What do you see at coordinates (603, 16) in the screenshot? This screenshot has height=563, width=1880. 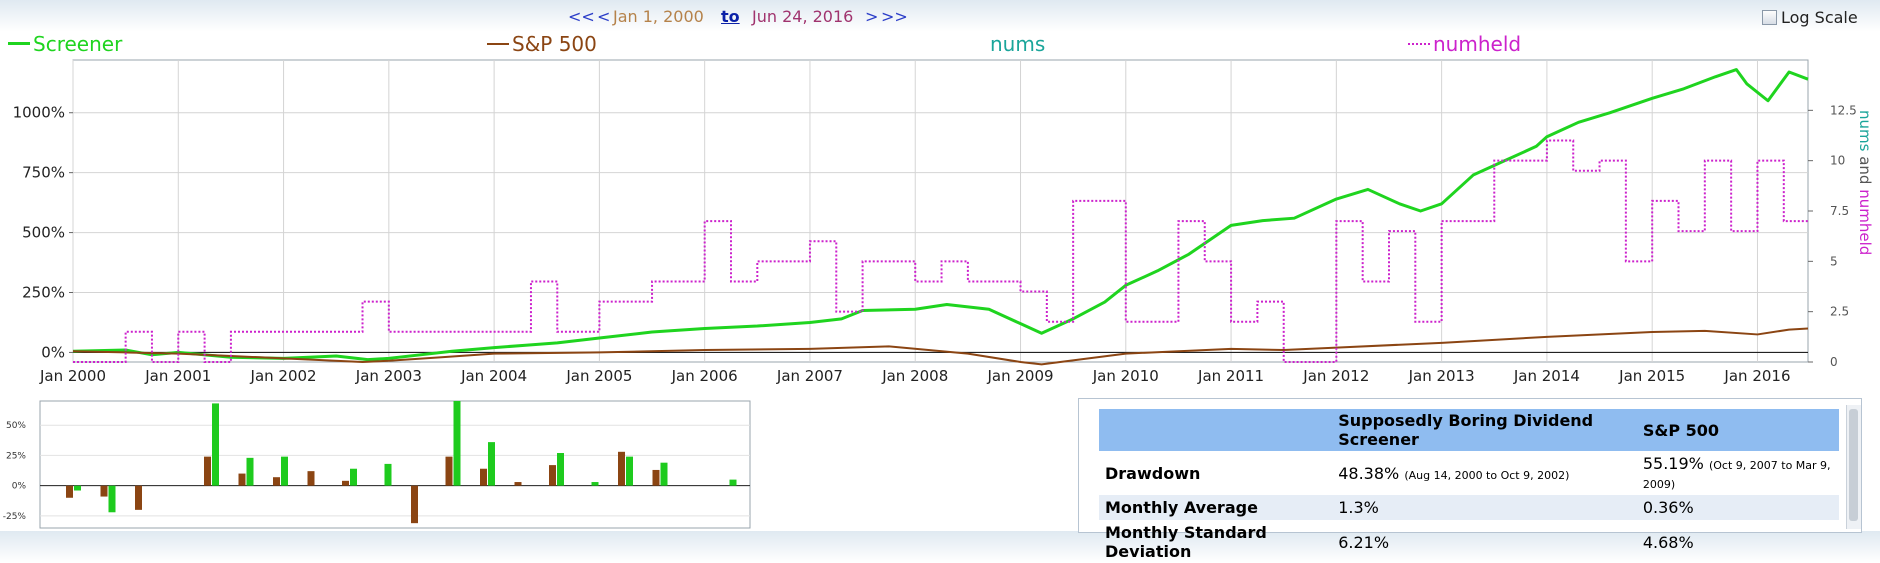 I see `prev-button: <` at bounding box center [603, 16].